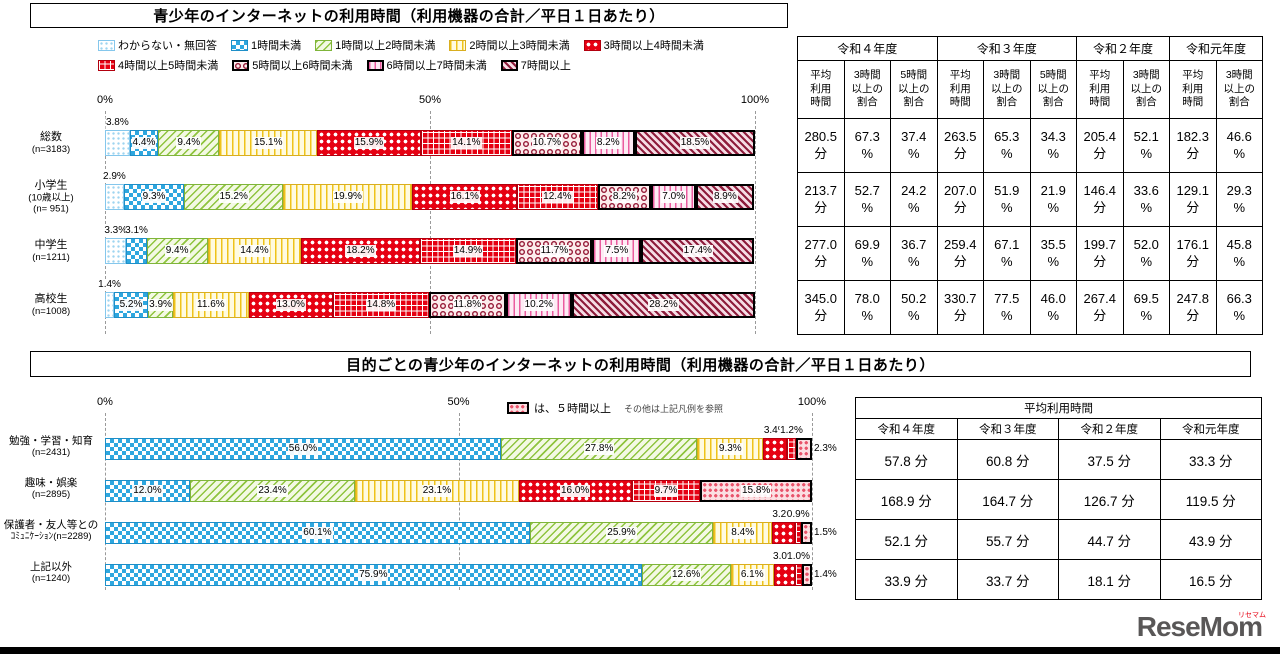  Describe the element at coordinates (599, 449) in the screenshot. I see `bar-segment: 27.8%` at that location.